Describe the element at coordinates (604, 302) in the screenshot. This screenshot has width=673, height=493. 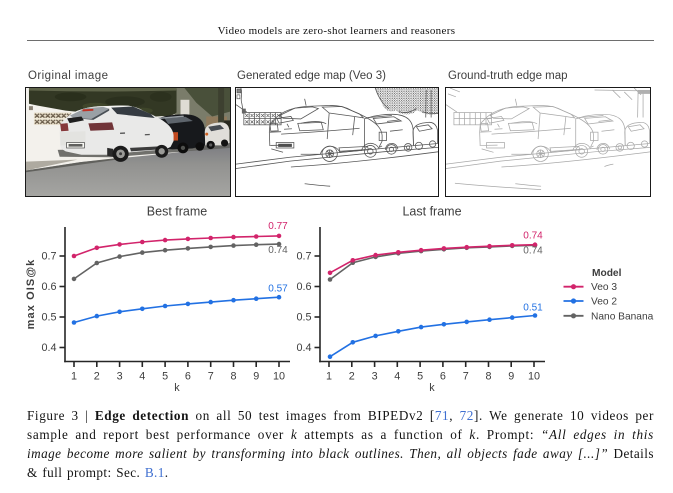
I see `svg-text: Veo 2` at that location.